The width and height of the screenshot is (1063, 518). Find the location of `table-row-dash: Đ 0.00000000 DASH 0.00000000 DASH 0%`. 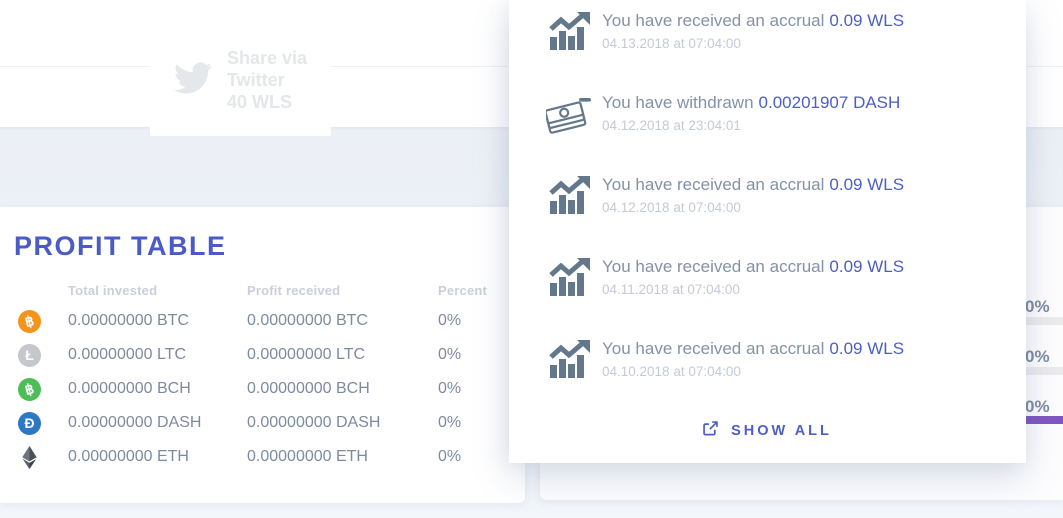

table-row-dash: Đ 0.00000000 DASH 0.00000000 DASH 0% is located at coordinates (262, 423).